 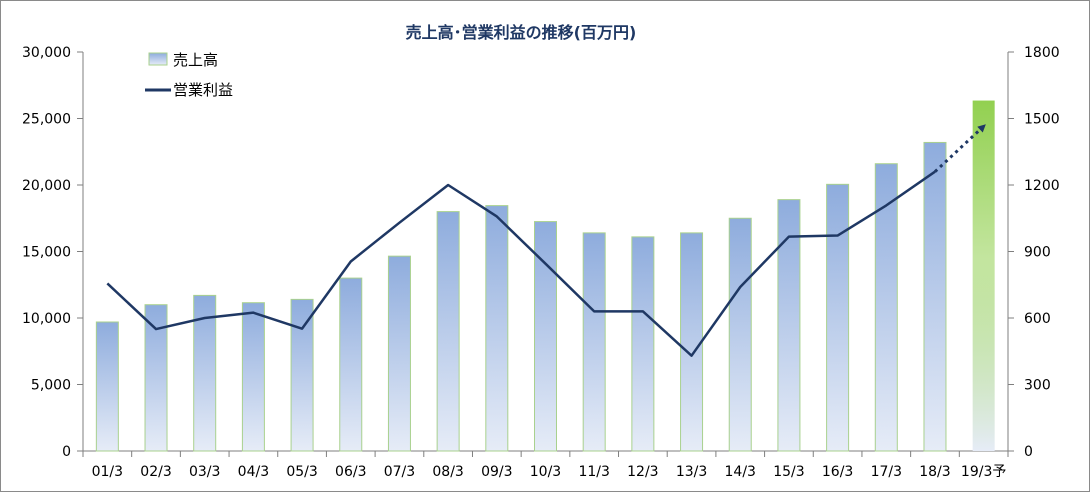 I want to click on y-right-tick-label: 1500, so click(x=1042, y=120).